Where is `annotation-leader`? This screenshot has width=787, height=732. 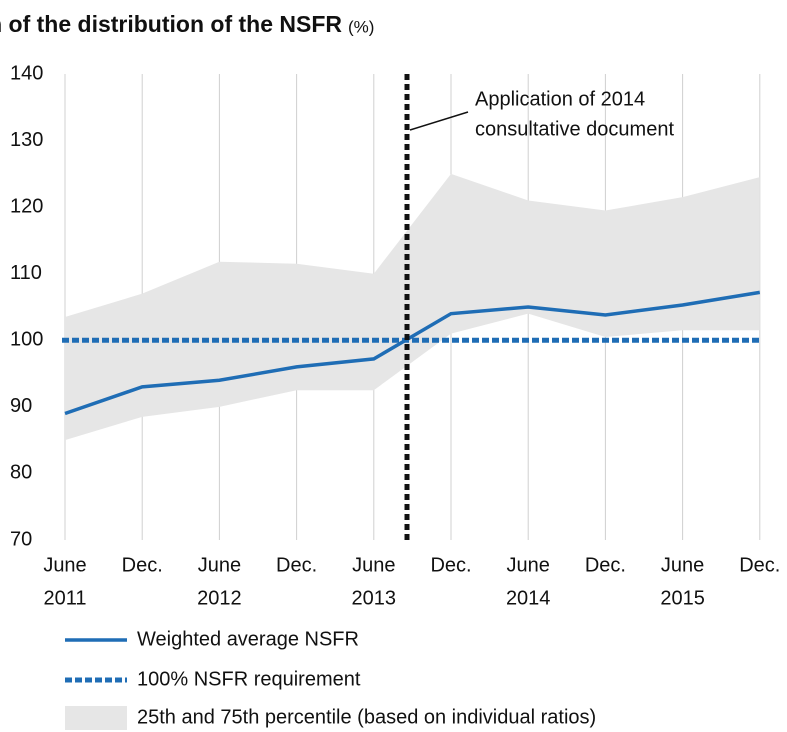 annotation-leader is located at coordinates (439, 121).